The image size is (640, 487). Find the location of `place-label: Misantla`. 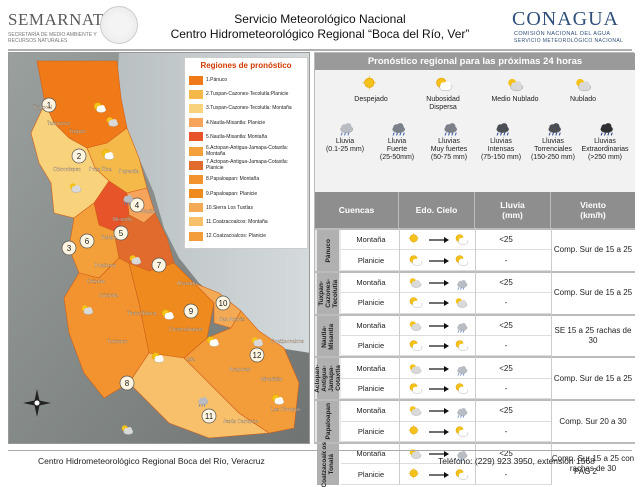

place-label: Misantla is located at coordinates (122, 220).